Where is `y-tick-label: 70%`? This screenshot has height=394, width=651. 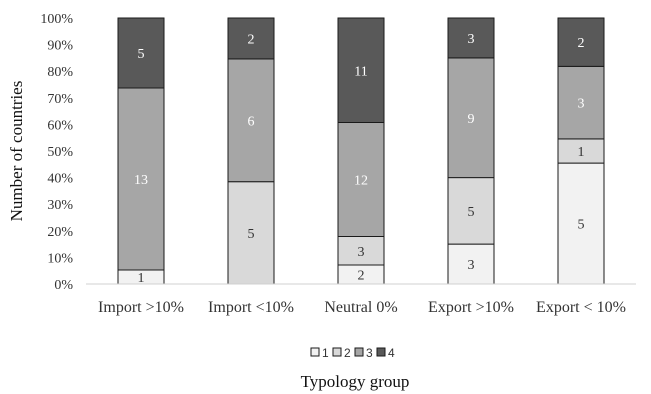 y-tick-label: 70% is located at coordinates (60, 99).